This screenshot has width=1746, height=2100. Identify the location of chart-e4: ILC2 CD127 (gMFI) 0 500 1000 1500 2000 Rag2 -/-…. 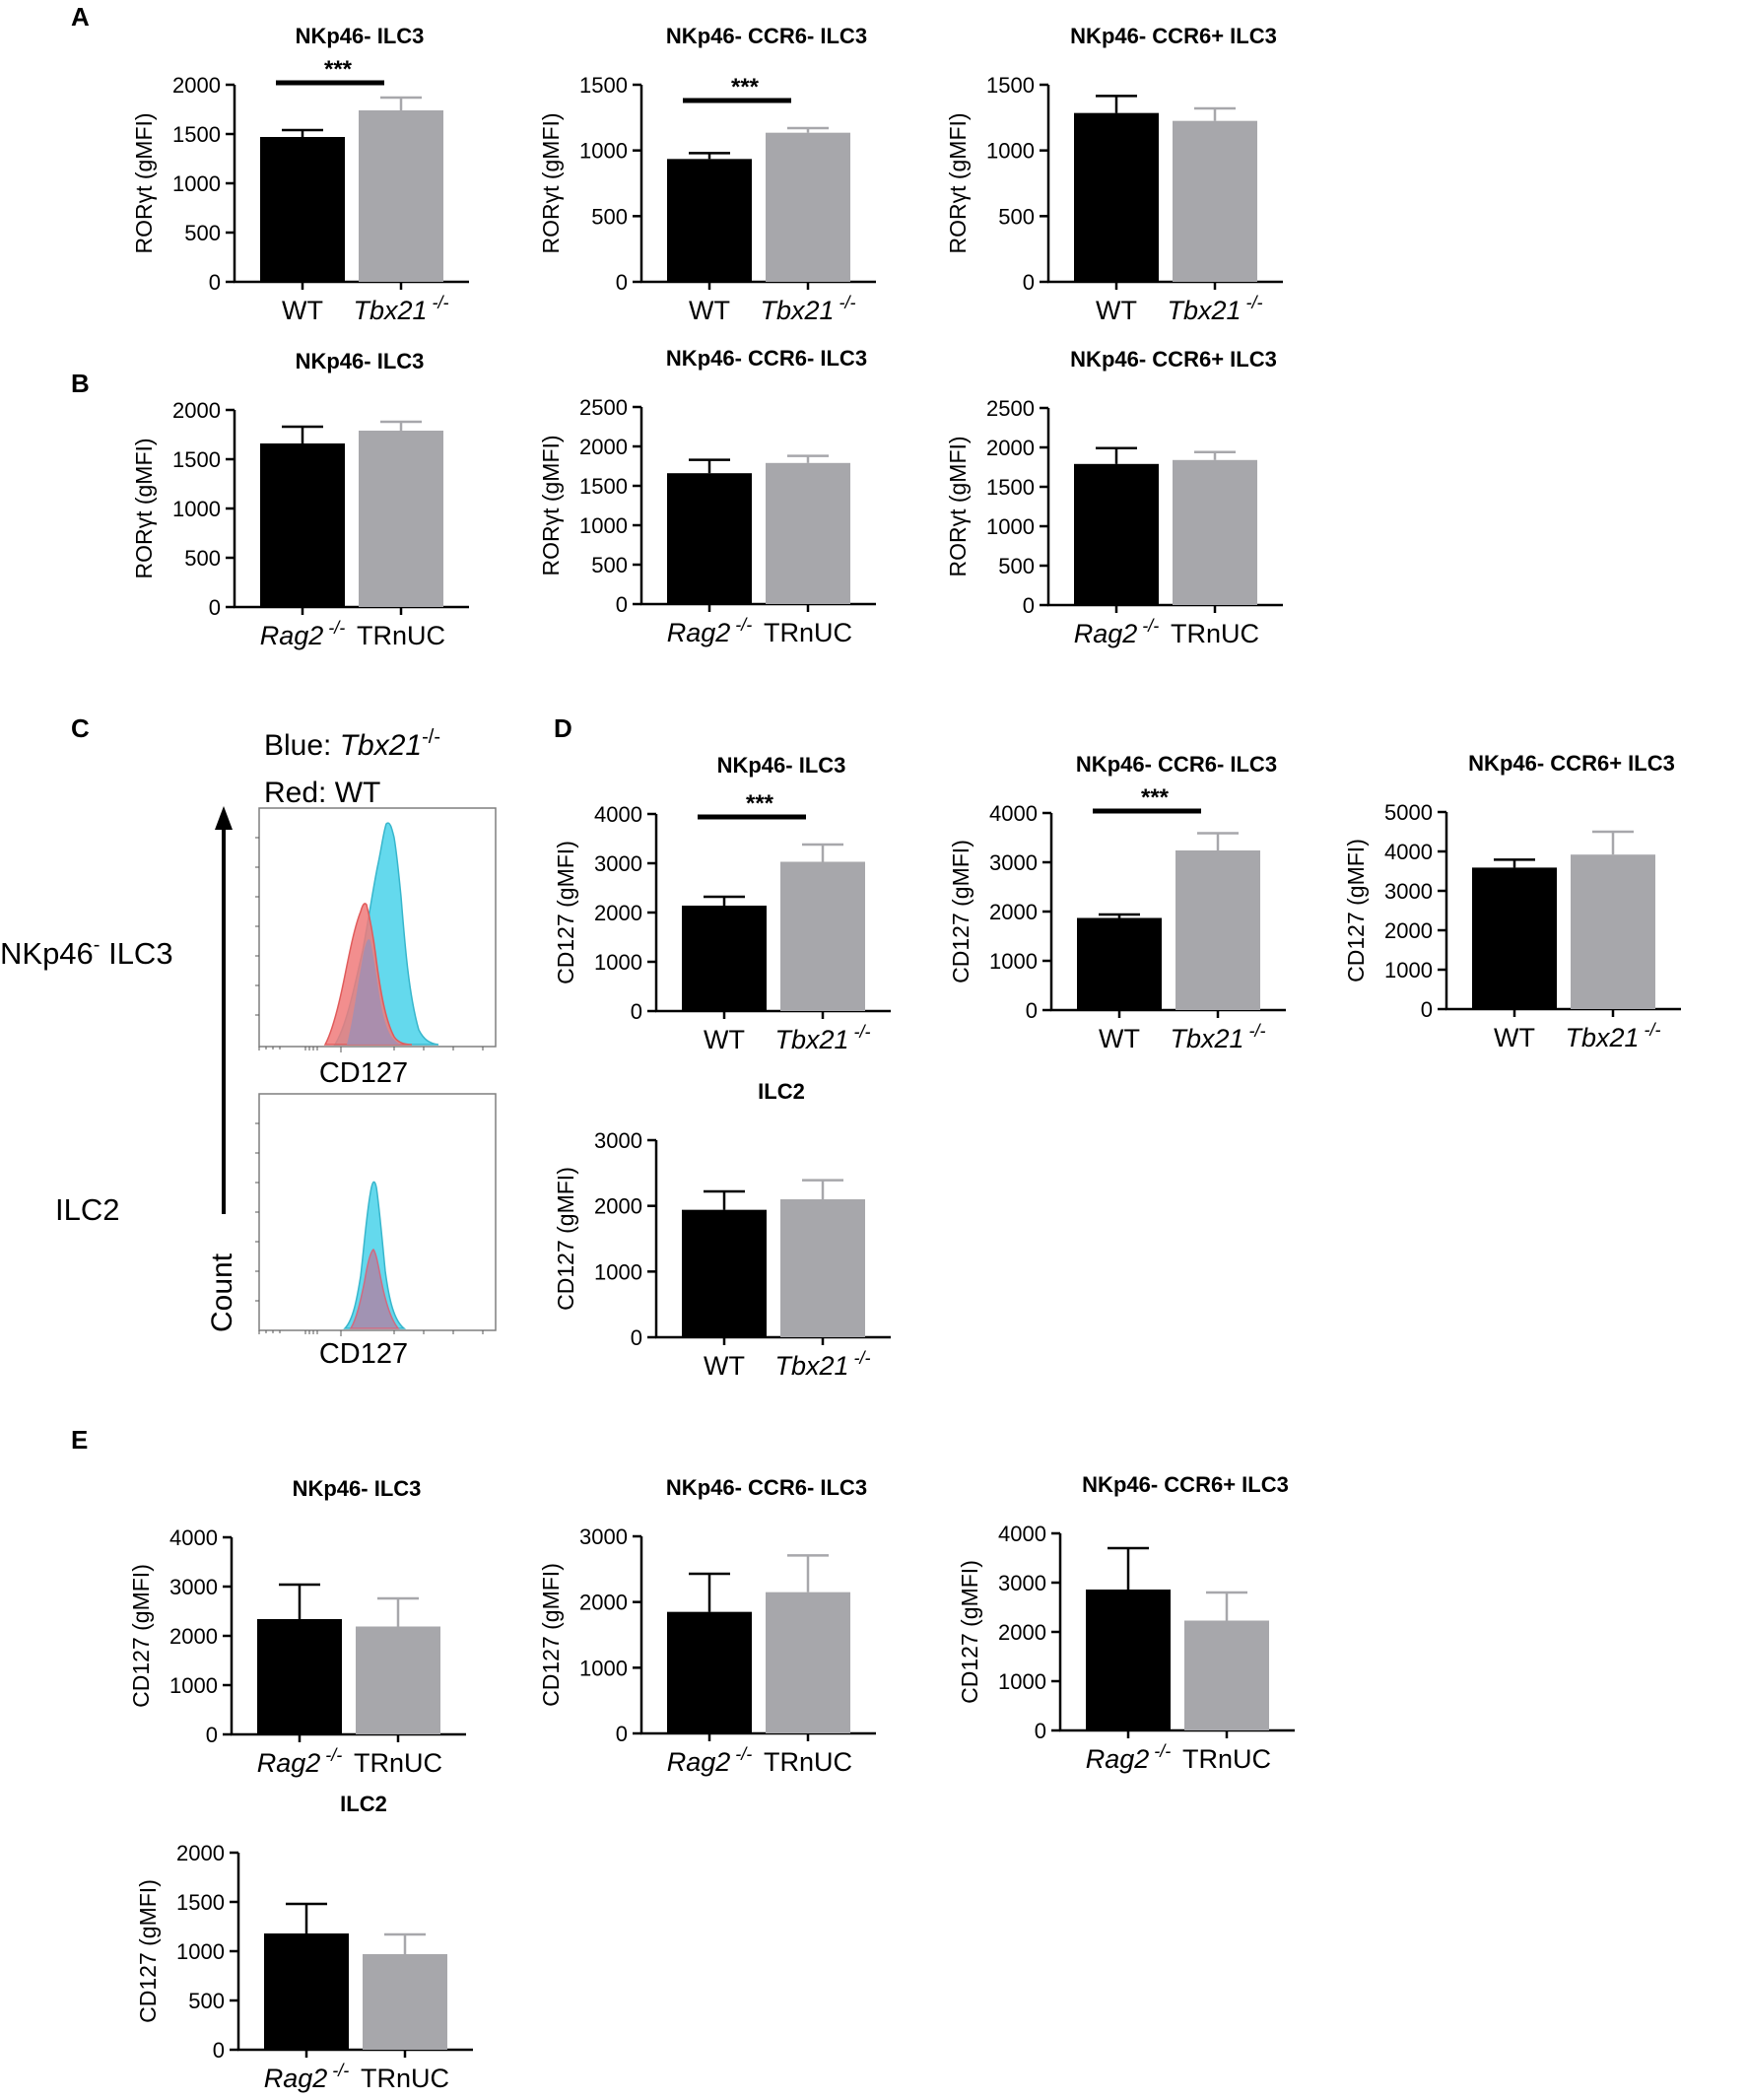
(304, 1942).